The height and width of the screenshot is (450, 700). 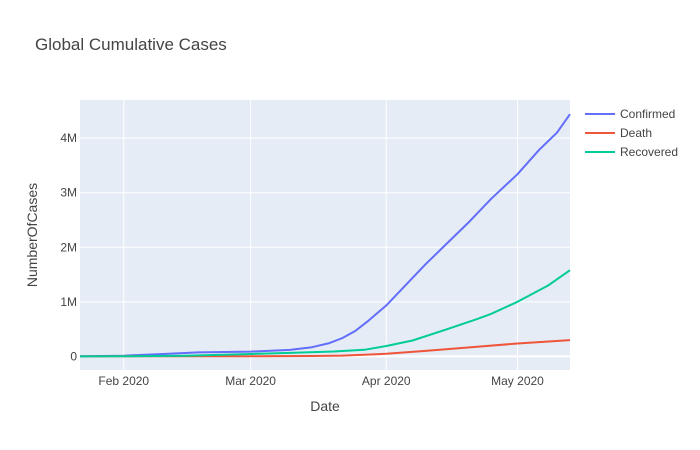 What do you see at coordinates (68, 193) in the screenshot?
I see `y-tick-label: 3M` at bounding box center [68, 193].